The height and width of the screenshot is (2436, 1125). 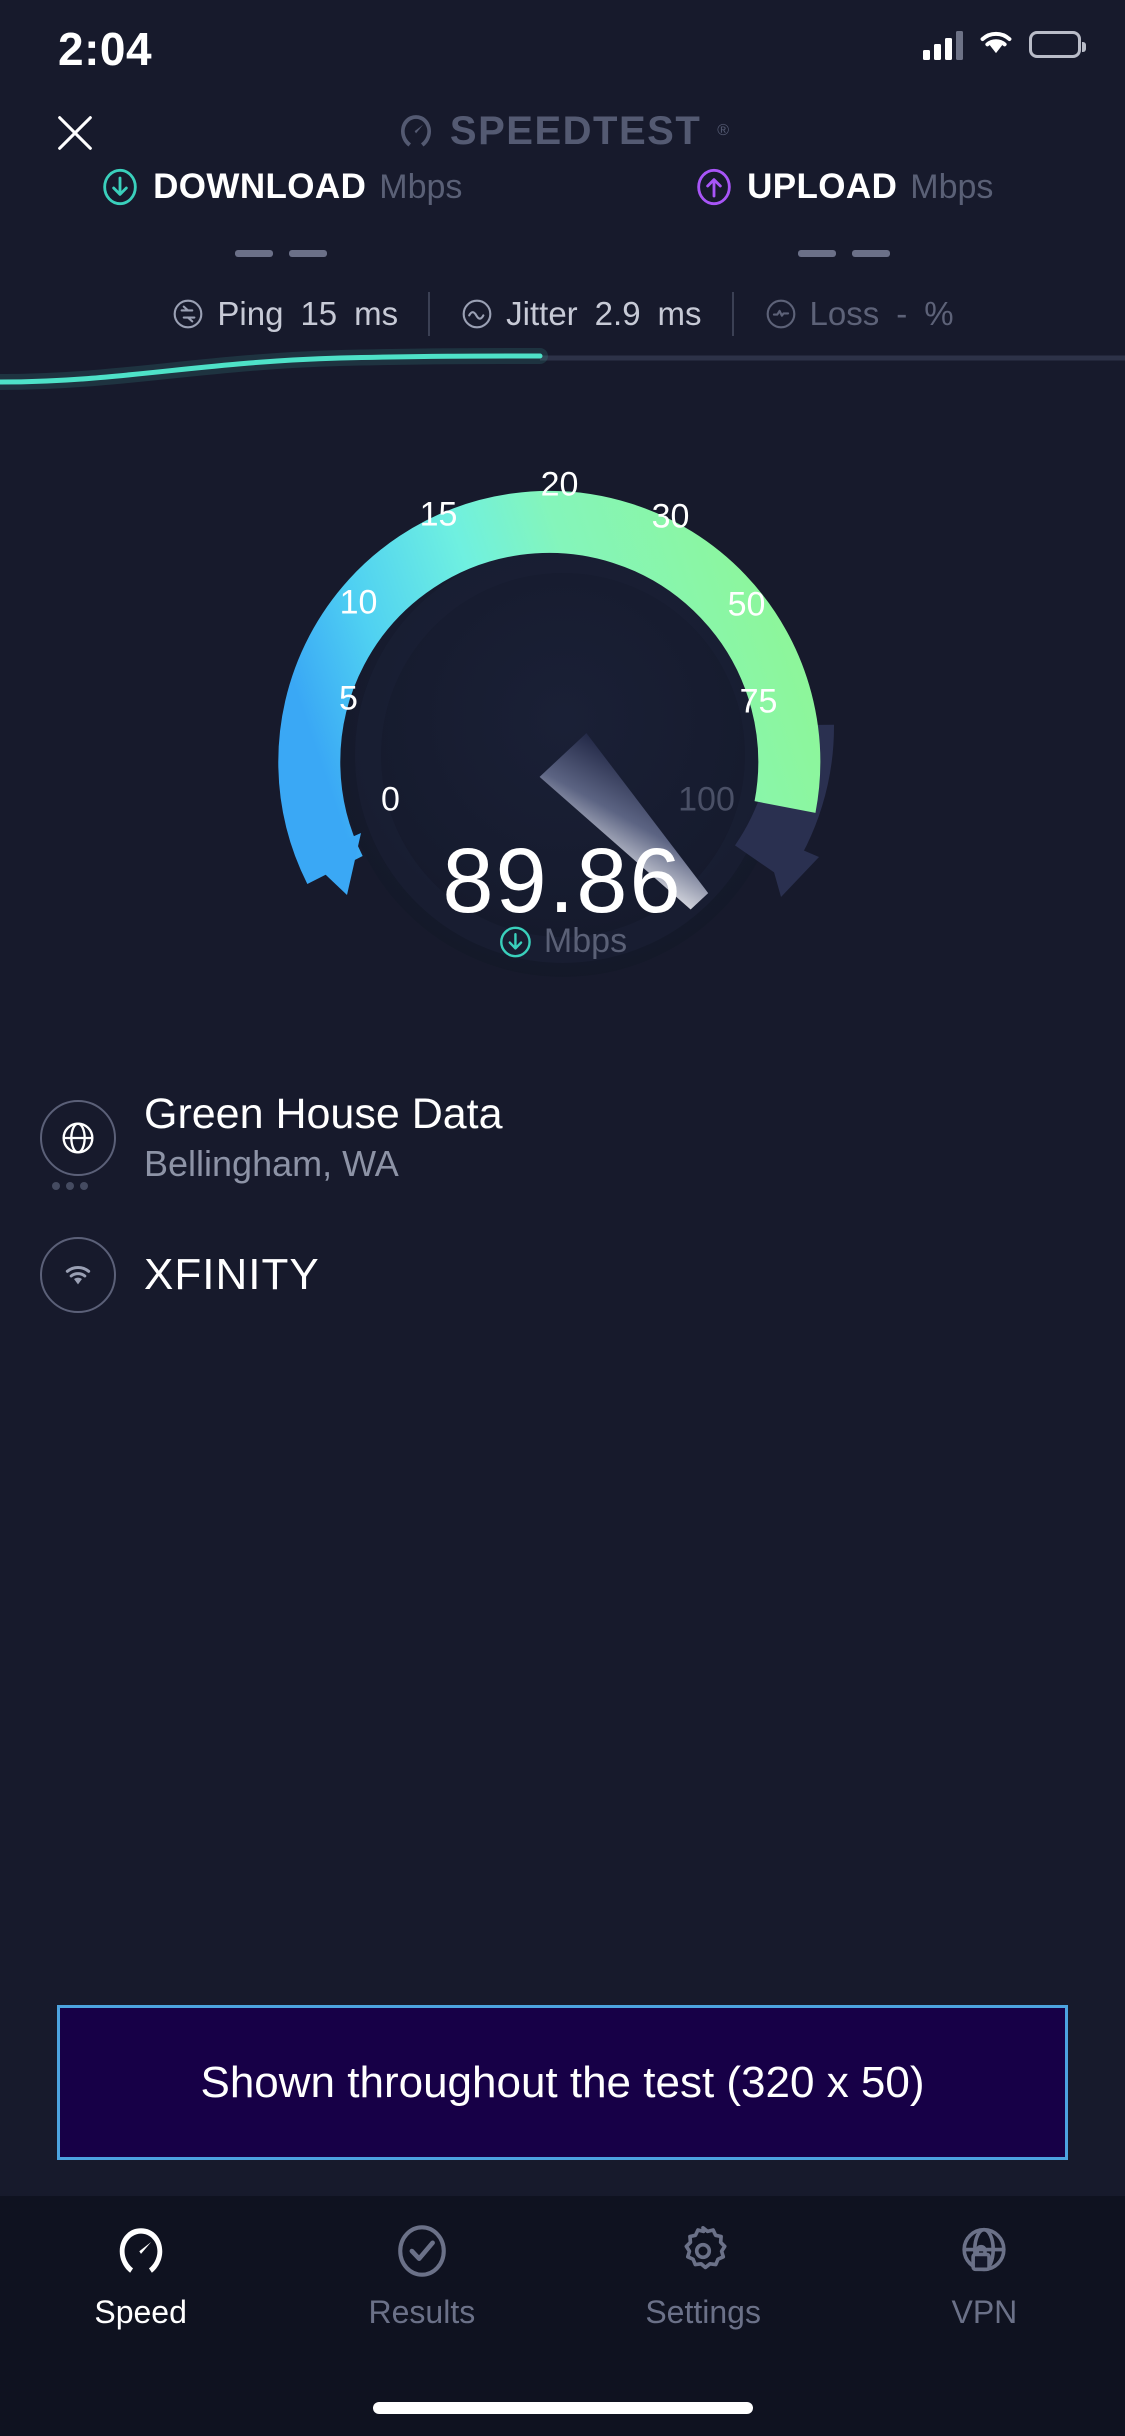 What do you see at coordinates (703, 2251) in the screenshot?
I see `gear-icon` at bounding box center [703, 2251].